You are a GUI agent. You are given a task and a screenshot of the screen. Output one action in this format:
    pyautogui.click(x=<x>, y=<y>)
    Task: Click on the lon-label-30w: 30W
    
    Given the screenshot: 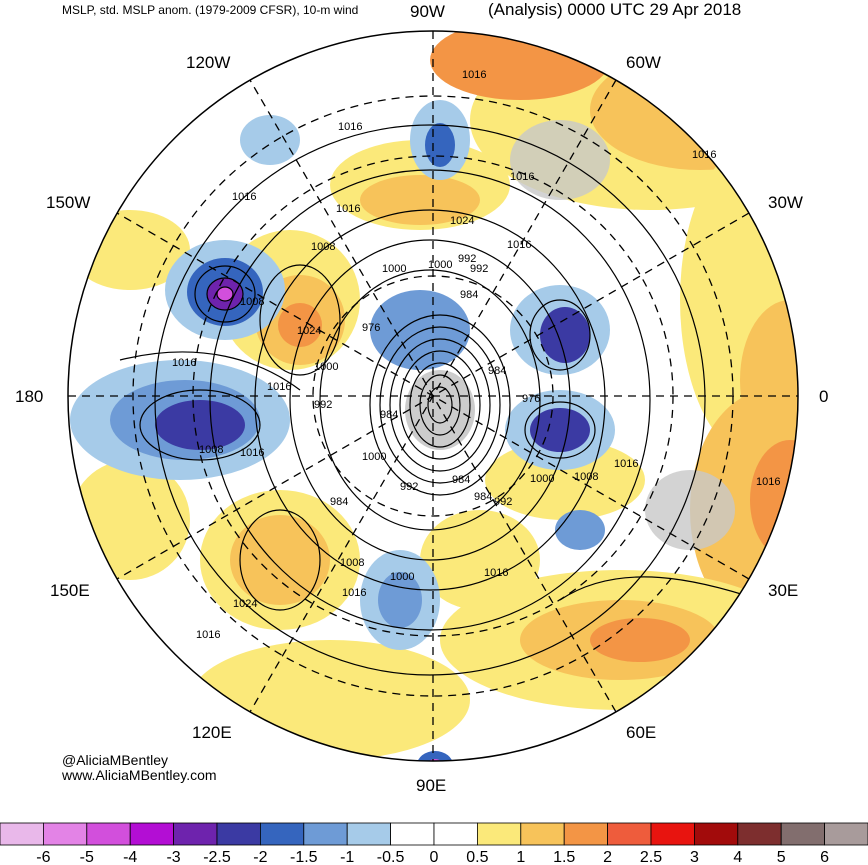 What is the action you would take?
    pyautogui.click(x=785, y=202)
    